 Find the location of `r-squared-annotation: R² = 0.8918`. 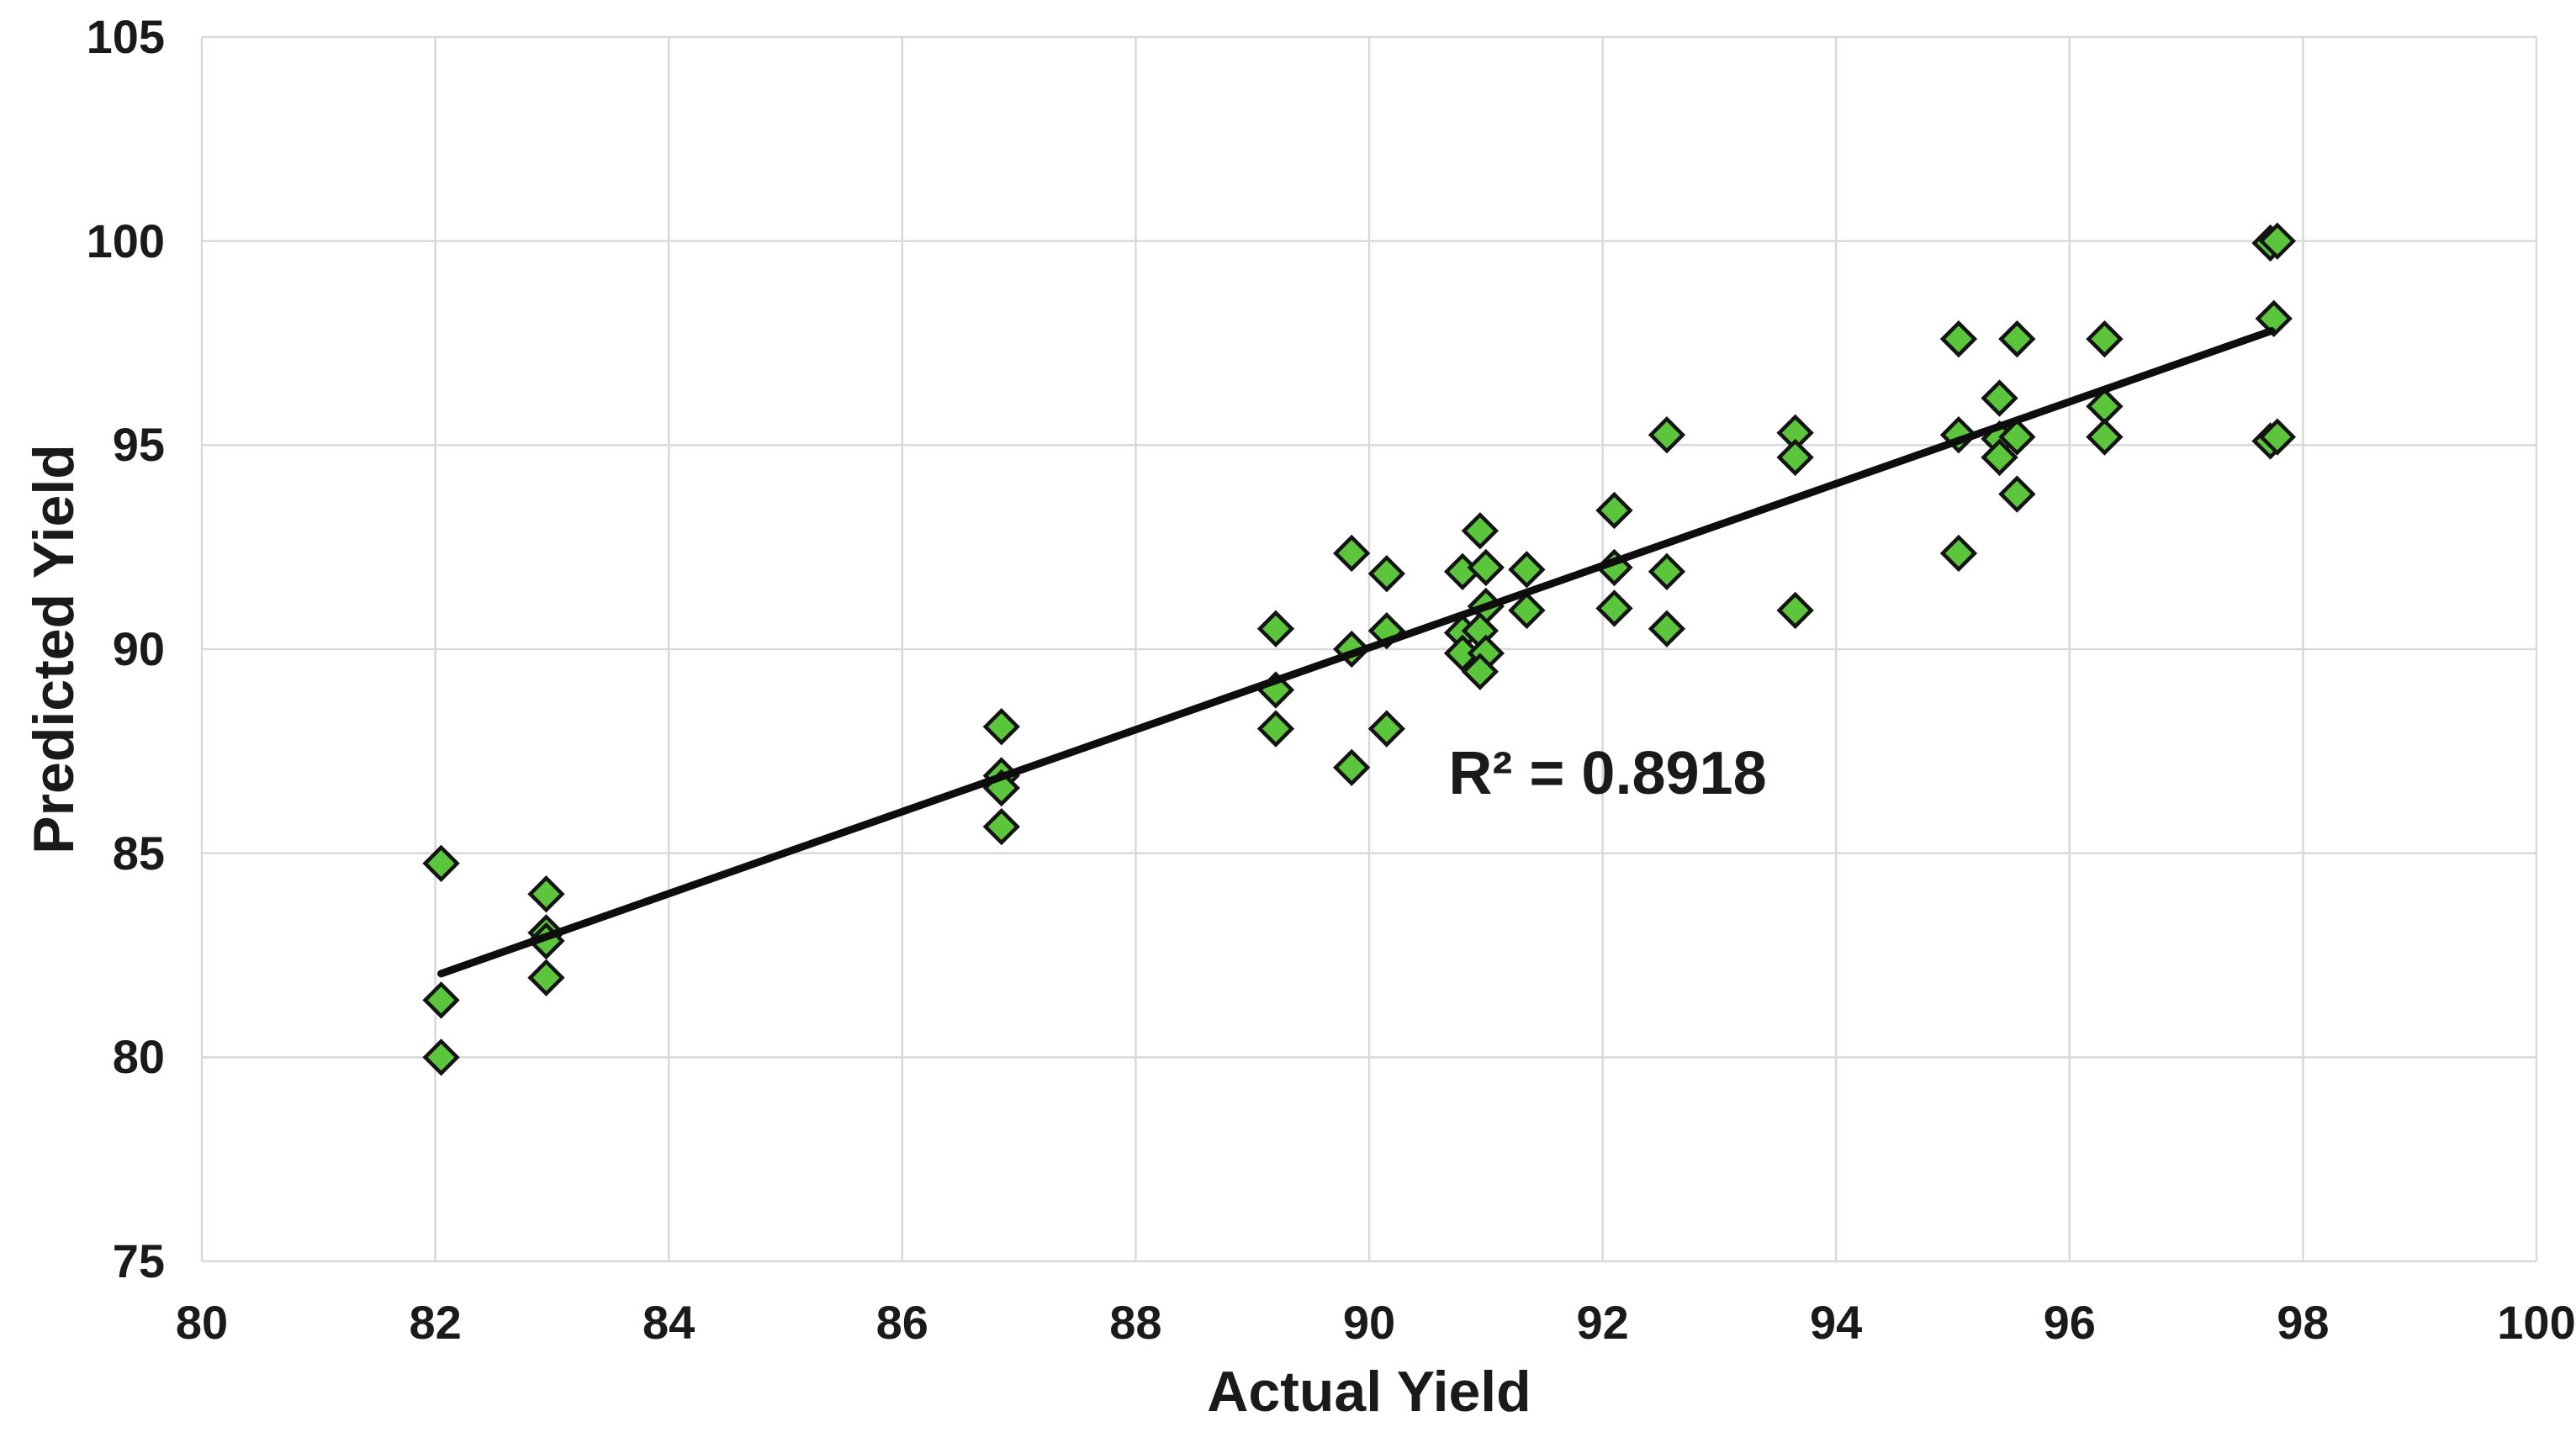

r-squared-annotation: R² = 0.8918 is located at coordinates (1607, 774).